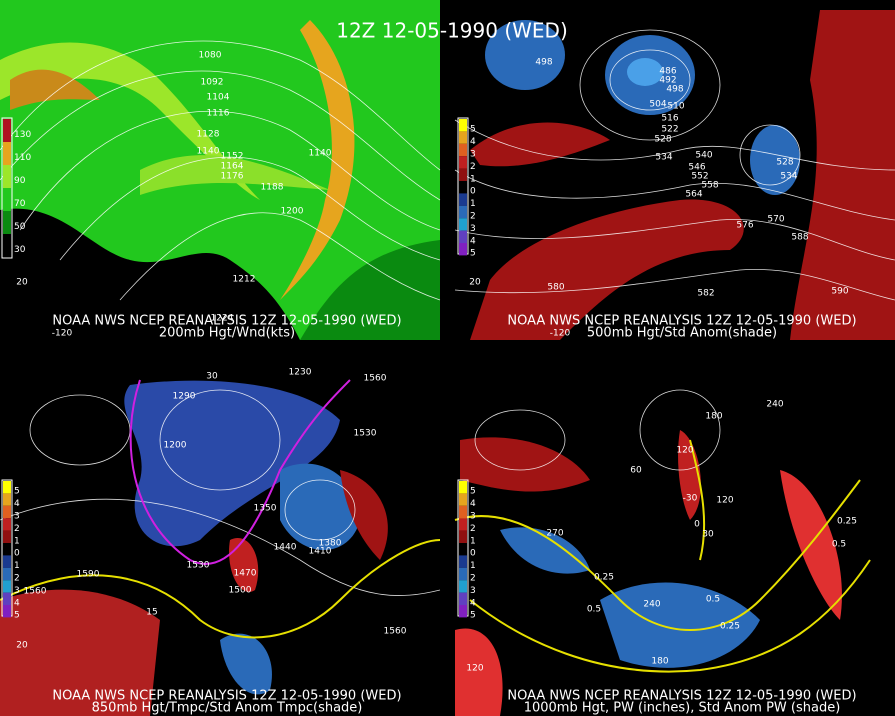  I want to click on colorbar-label: 70, so click(20, 204).